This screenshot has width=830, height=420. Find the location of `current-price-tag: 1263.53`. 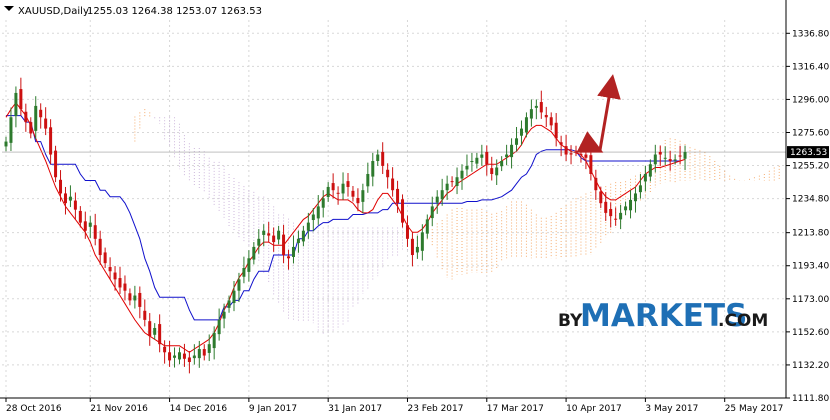

current-price-tag: 1263.53 is located at coordinates (808, 152).